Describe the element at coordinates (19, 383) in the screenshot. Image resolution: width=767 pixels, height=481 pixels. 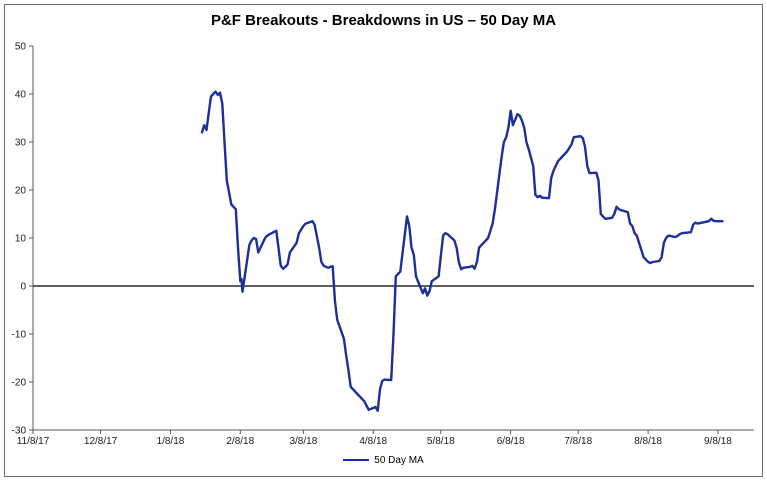
I see `y-tick-label: -20` at that location.